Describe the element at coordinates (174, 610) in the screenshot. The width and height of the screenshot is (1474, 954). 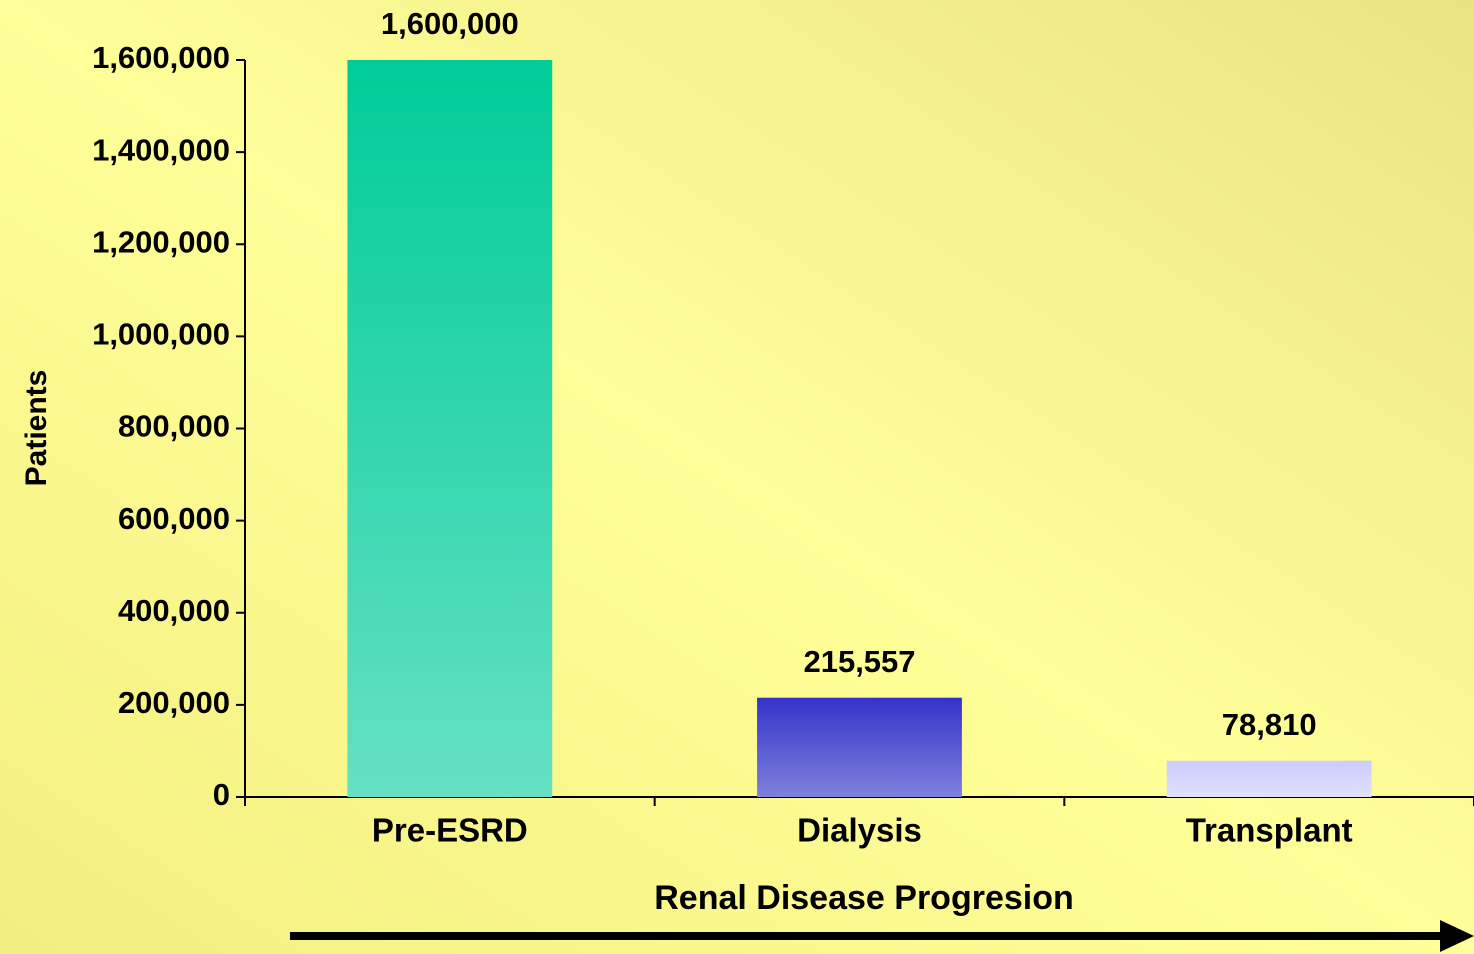
I see `y-tick-label: 400,000` at that location.